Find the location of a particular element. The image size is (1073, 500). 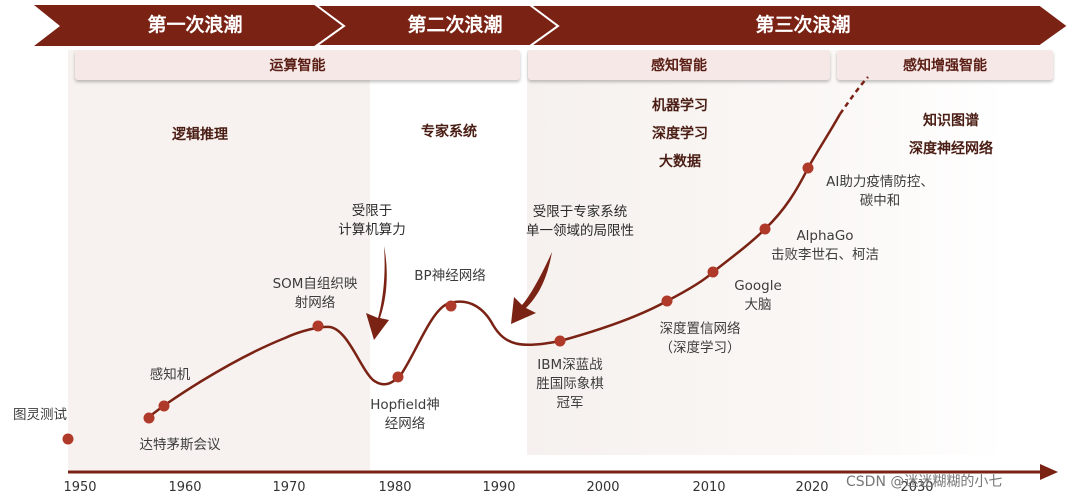

milestone-dartmouth: 达特茅斯会议 is located at coordinates (180, 445).